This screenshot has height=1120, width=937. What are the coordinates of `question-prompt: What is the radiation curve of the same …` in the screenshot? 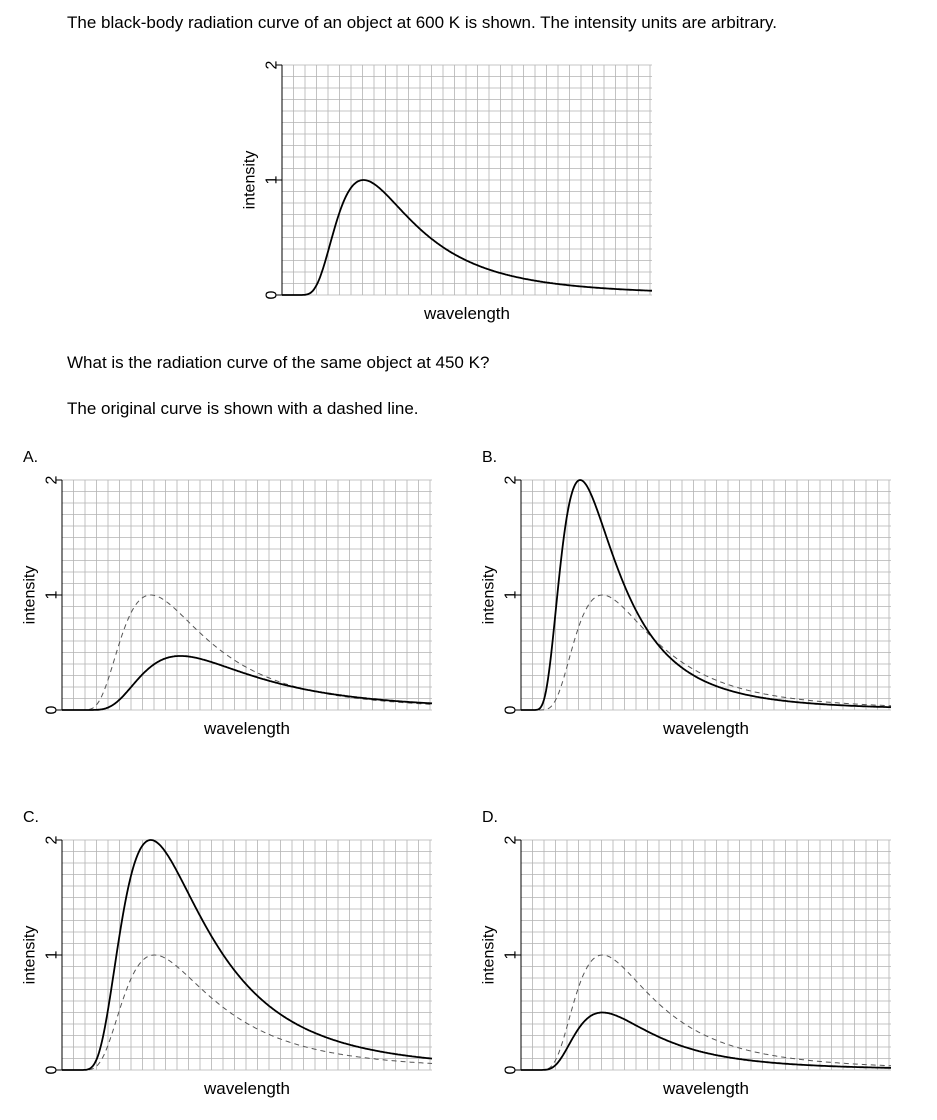 It's located at (278, 362).